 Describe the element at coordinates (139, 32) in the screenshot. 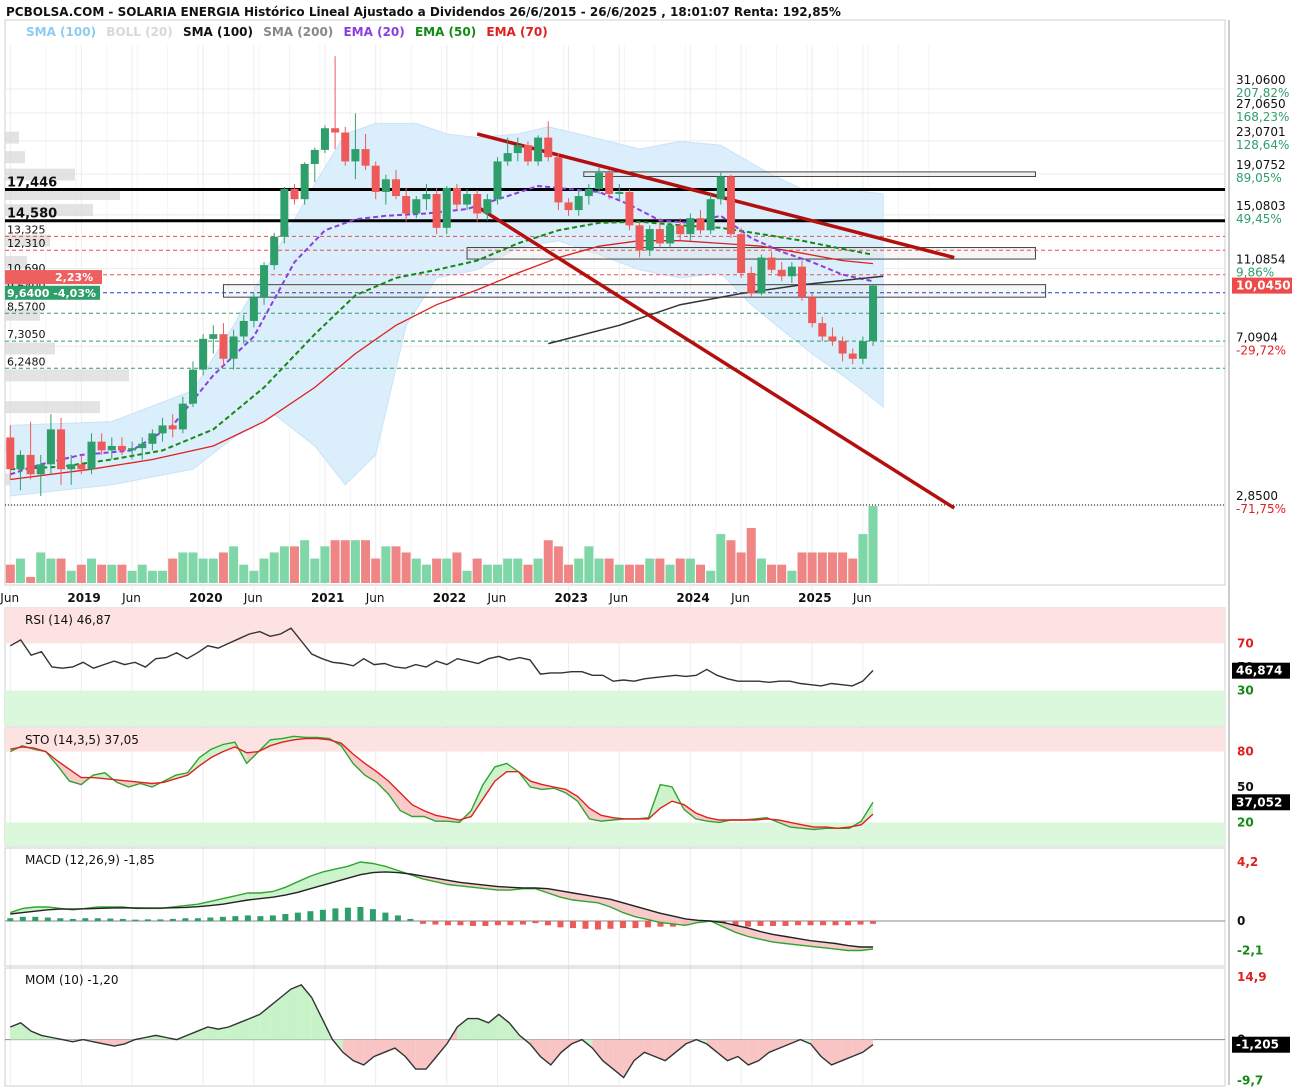

I see `legend-boll20: BOLL (20)` at that location.